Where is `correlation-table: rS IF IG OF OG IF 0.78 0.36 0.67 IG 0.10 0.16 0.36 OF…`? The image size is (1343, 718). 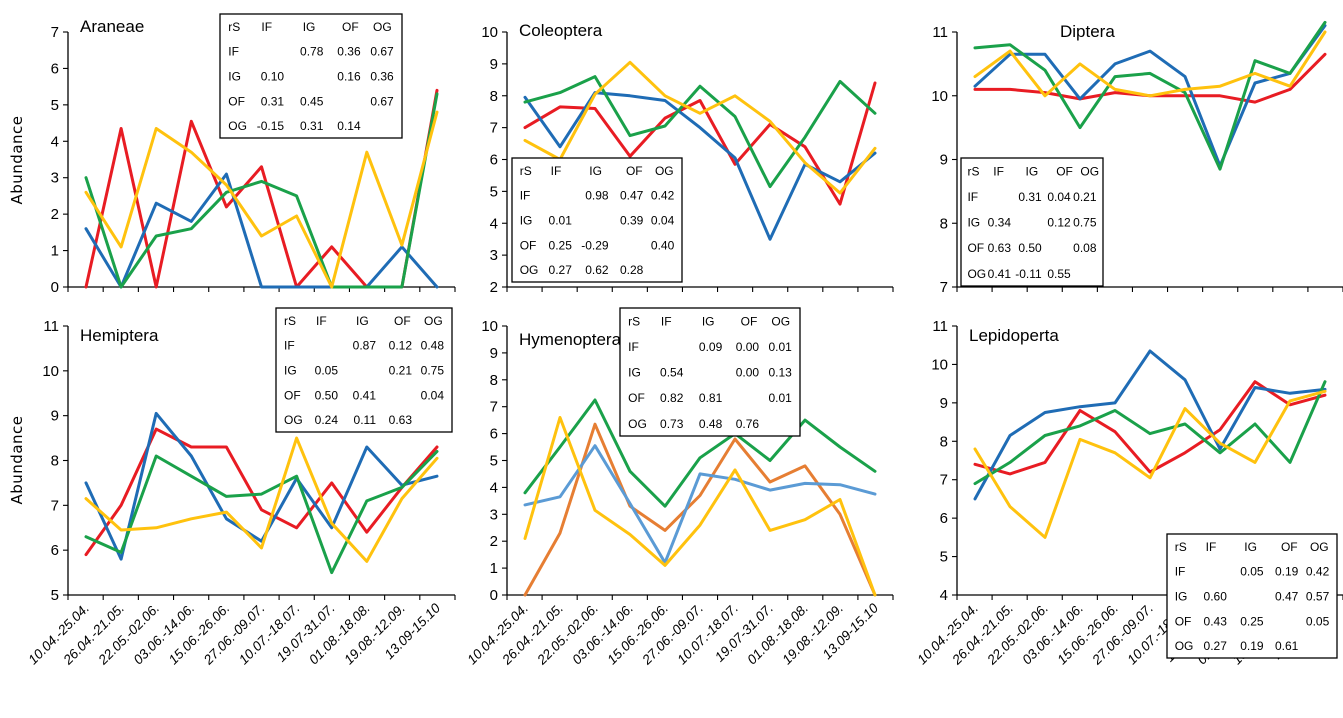
correlation-table: rS IF IG OF OG IF 0.78 0.36 0.67 IG 0.10 0.16 0.36 OF… is located at coordinates (311, 76).